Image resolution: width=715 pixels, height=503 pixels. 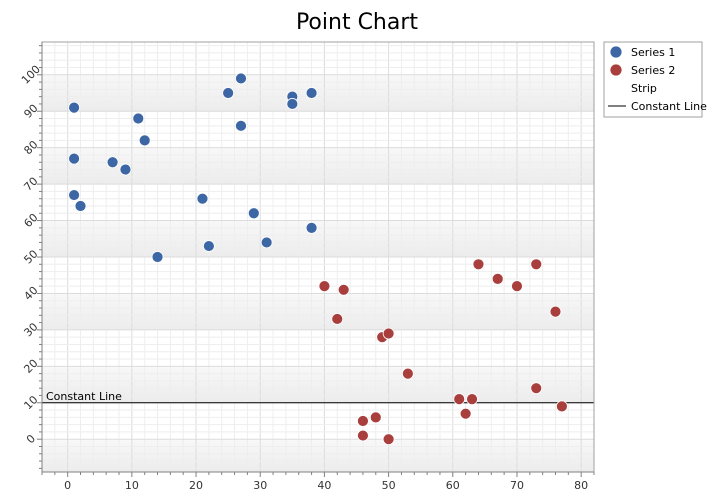 What do you see at coordinates (581, 485) in the screenshot?
I see `x-tick-label: 80` at bounding box center [581, 485].